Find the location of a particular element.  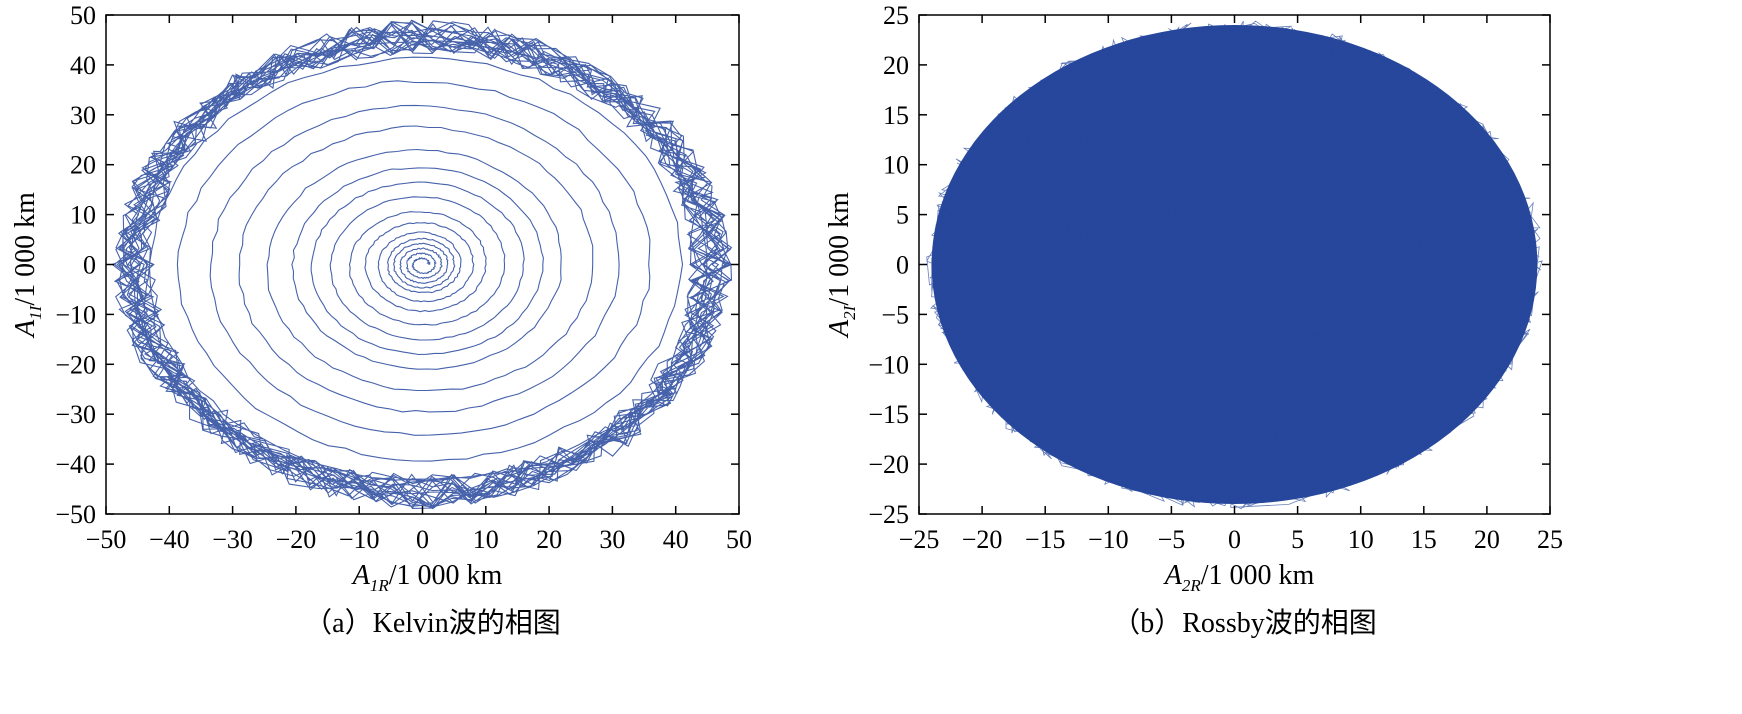

y-tick-label: 40 is located at coordinates (83, 65).